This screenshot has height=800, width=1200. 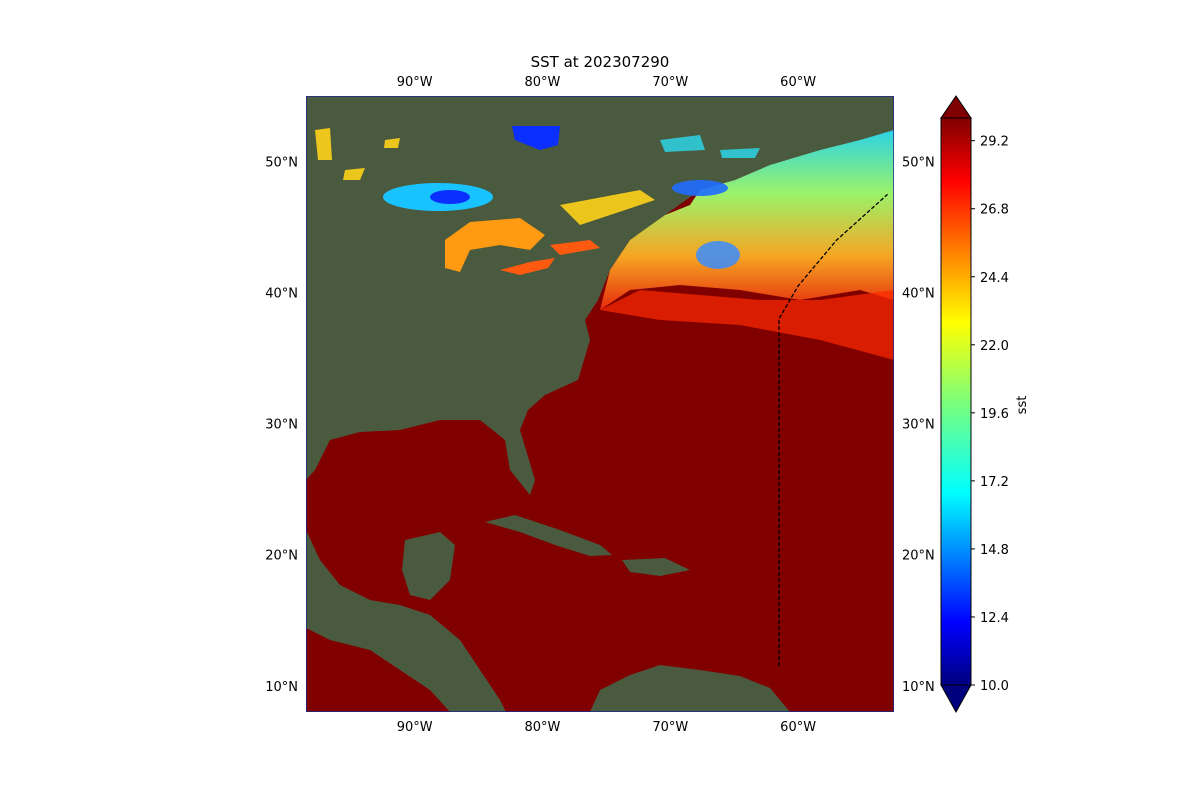 I want to click on colorbar-tick-label: 19.6, so click(x=994, y=414).